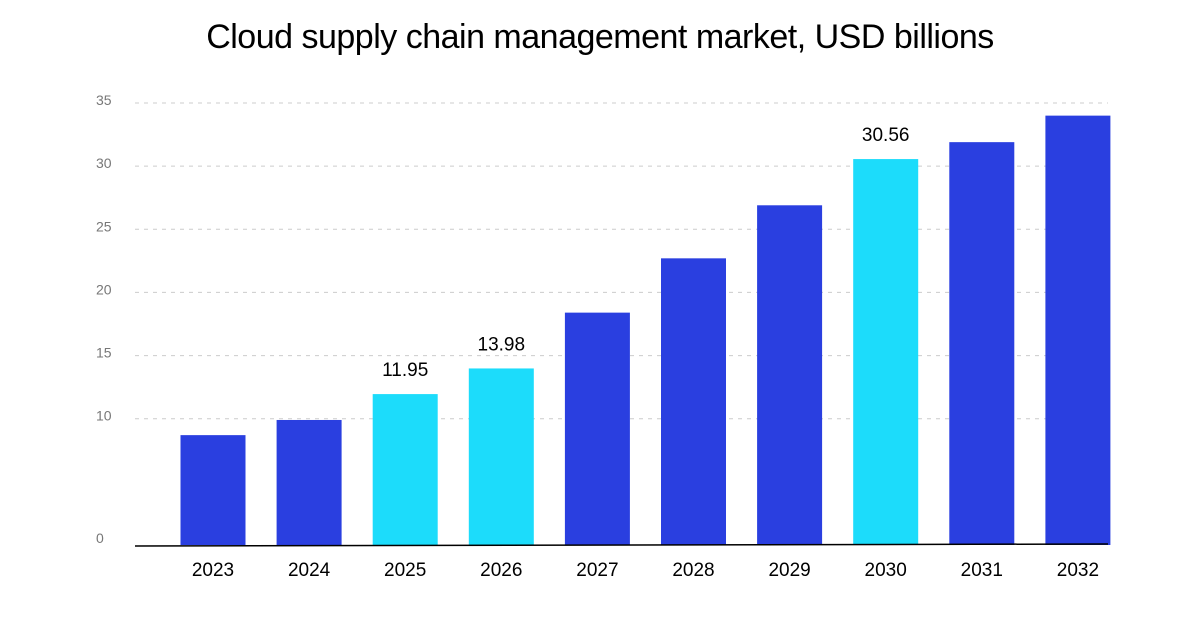 This screenshot has width=1200, height=630. What do you see at coordinates (100, 538) in the screenshot?
I see `y-tick-label: 0` at bounding box center [100, 538].